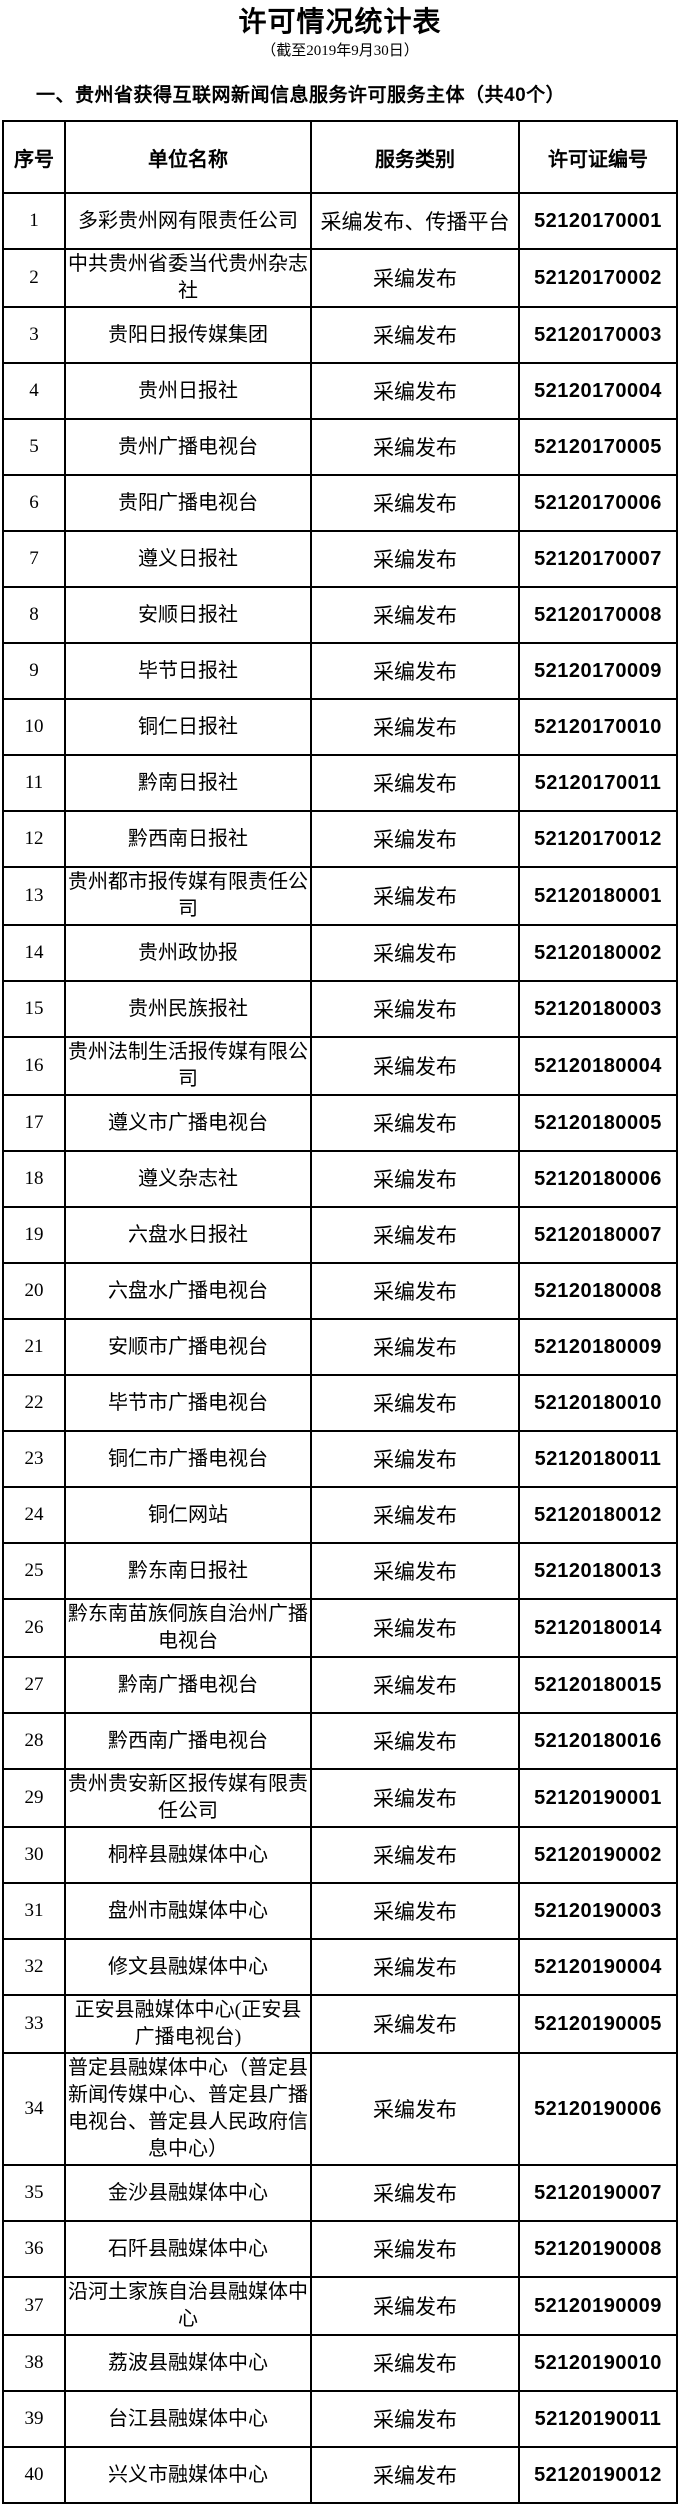 The width and height of the screenshot is (680, 2513). What do you see at coordinates (598, 2306) in the screenshot?
I see `cell-license-number: 52120190009` at bounding box center [598, 2306].